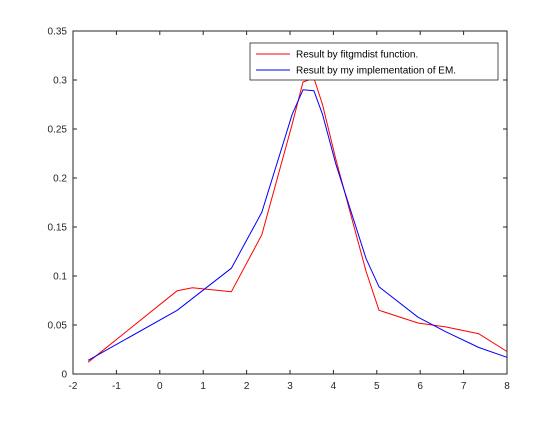  Describe the element at coordinates (160, 386) in the screenshot. I see `x-tick-label: 0` at that location.